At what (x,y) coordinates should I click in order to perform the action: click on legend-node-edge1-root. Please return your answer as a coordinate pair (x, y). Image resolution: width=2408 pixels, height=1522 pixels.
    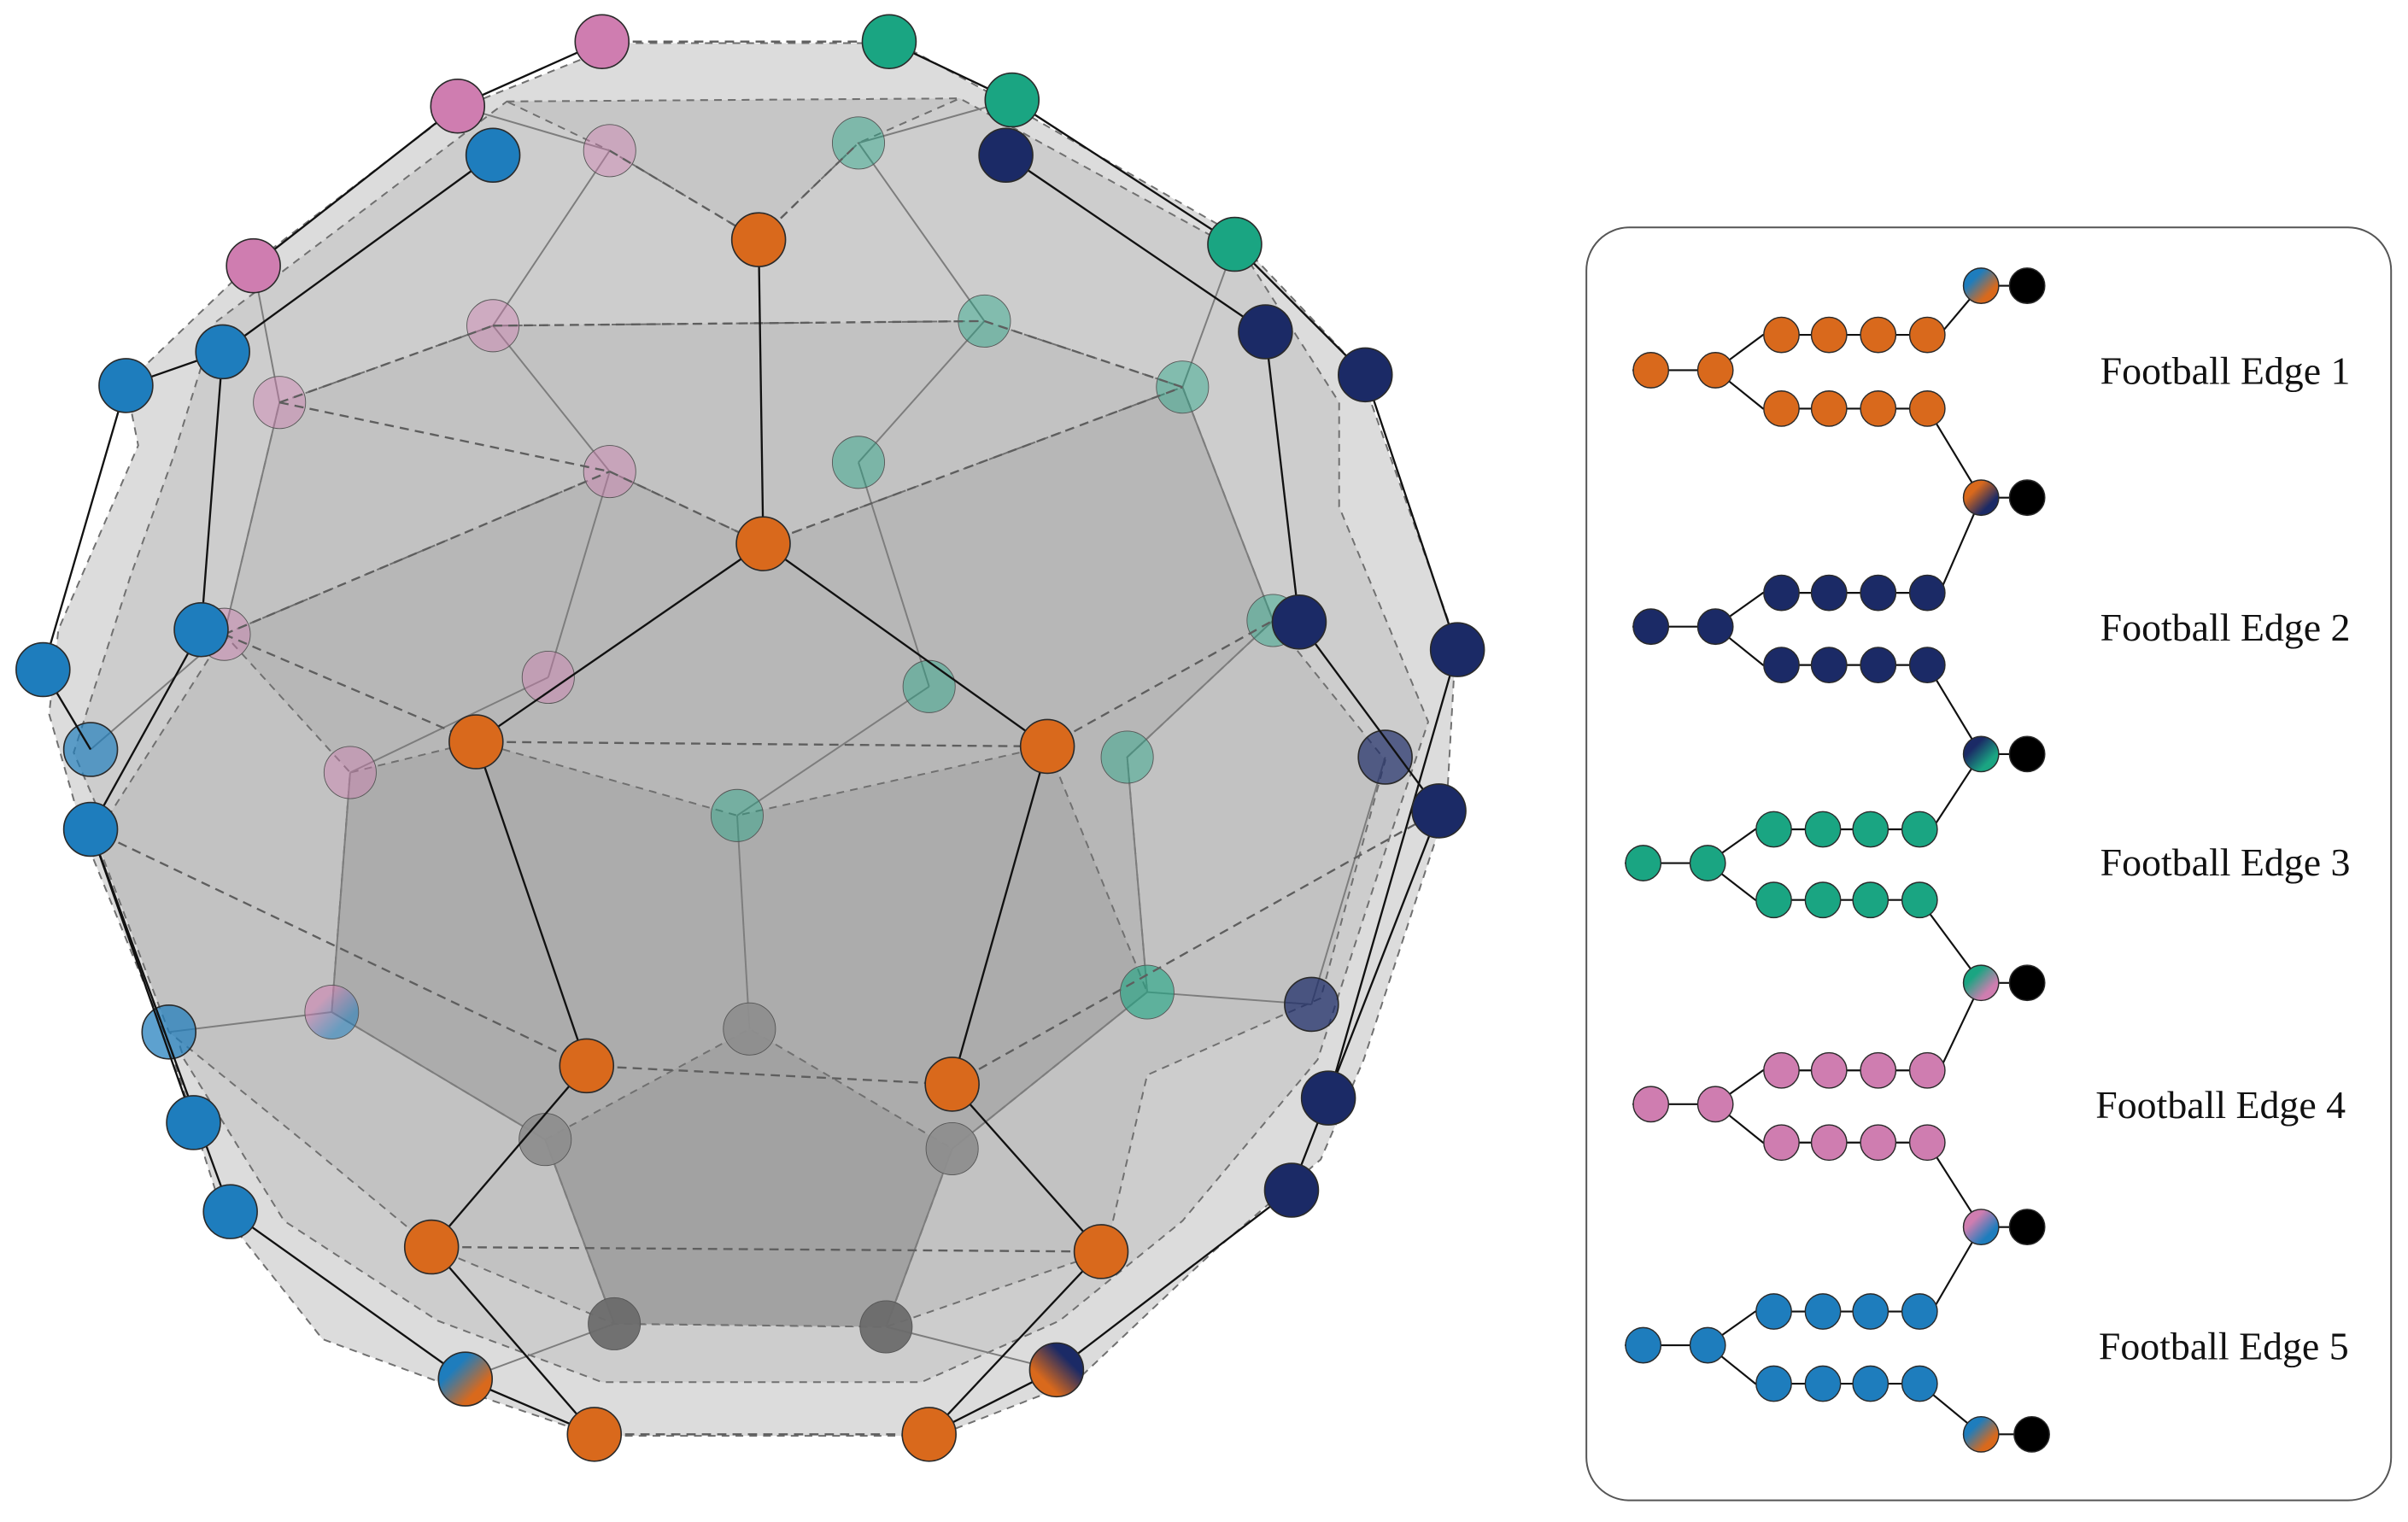
    Looking at the image, I should click on (1651, 370).